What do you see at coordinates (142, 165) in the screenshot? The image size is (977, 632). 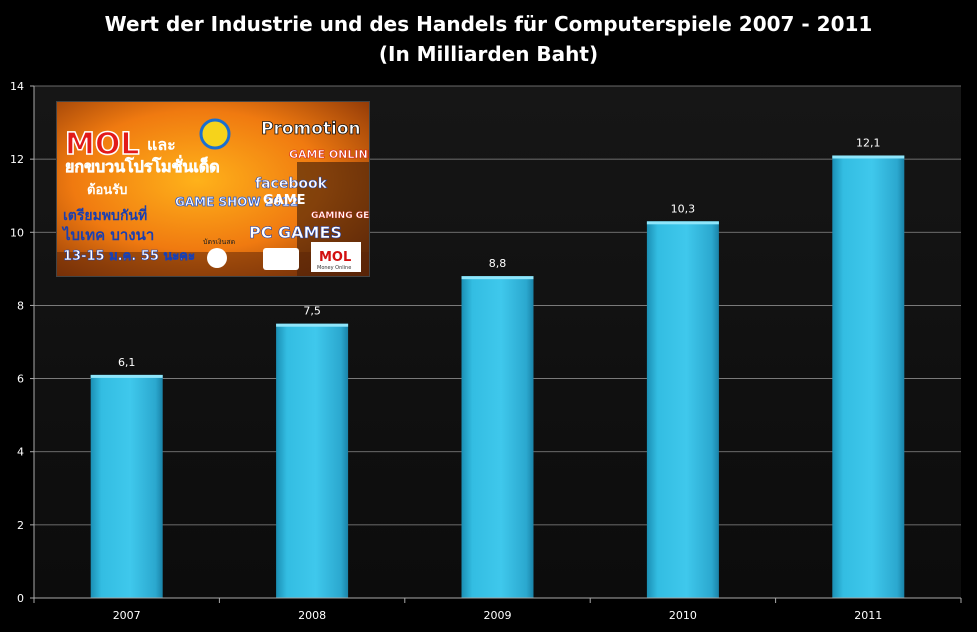 I see `ad-headline: ยกขบวนโปรโมชั่นเด็ด` at bounding box center [142, 165].